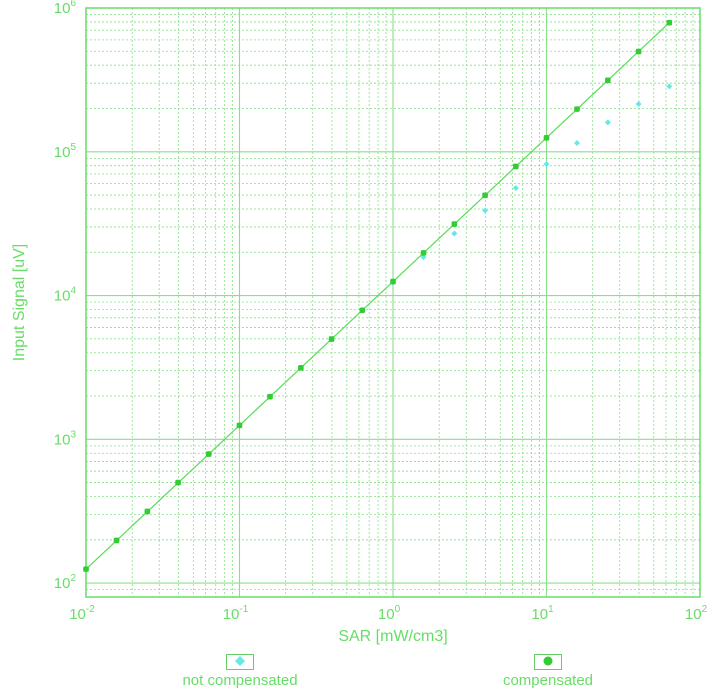  I want to click on x-tick-label: 10⁻¹, so click(236, 613).